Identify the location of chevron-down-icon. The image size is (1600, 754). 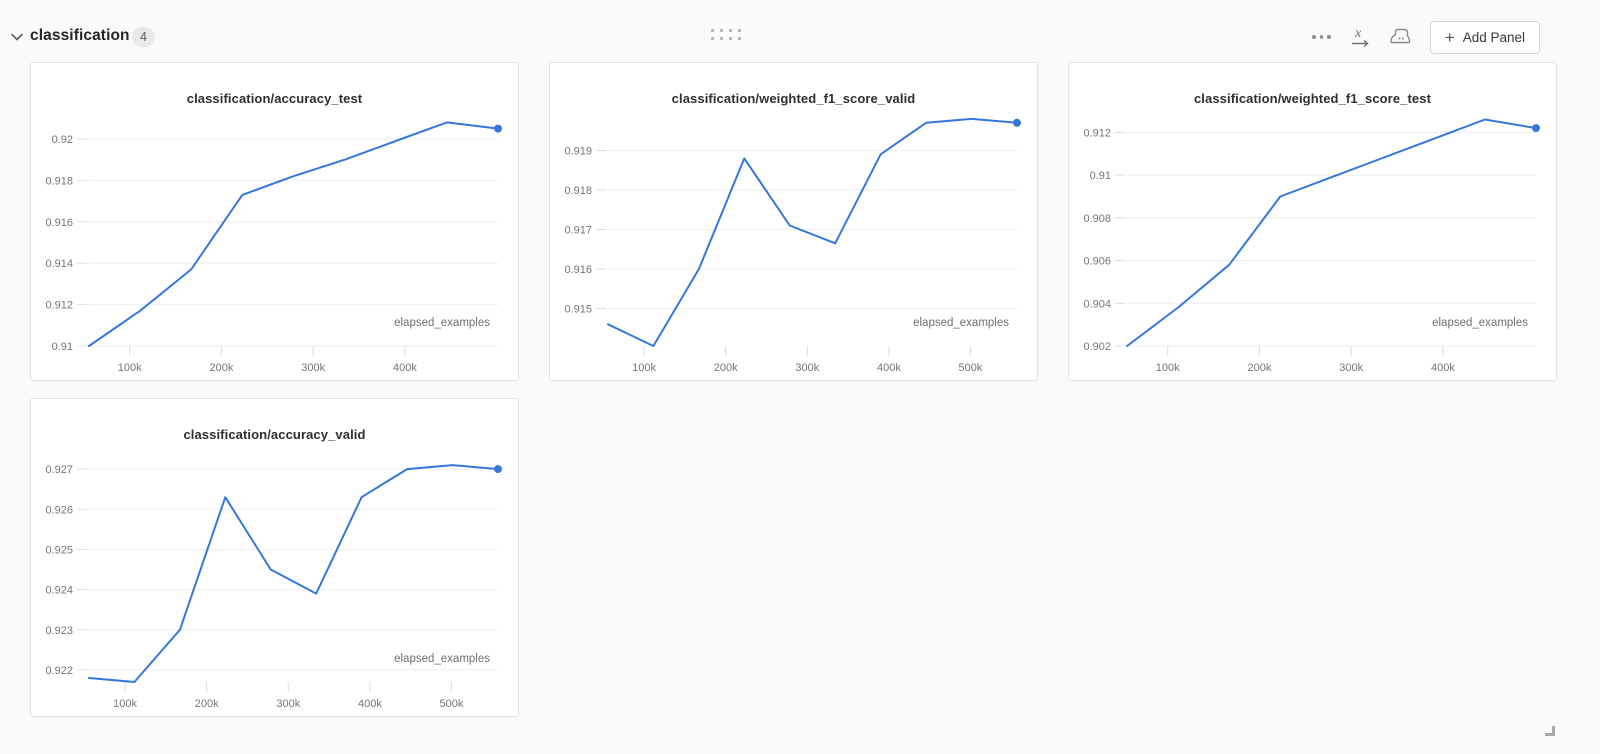
(17, 37).